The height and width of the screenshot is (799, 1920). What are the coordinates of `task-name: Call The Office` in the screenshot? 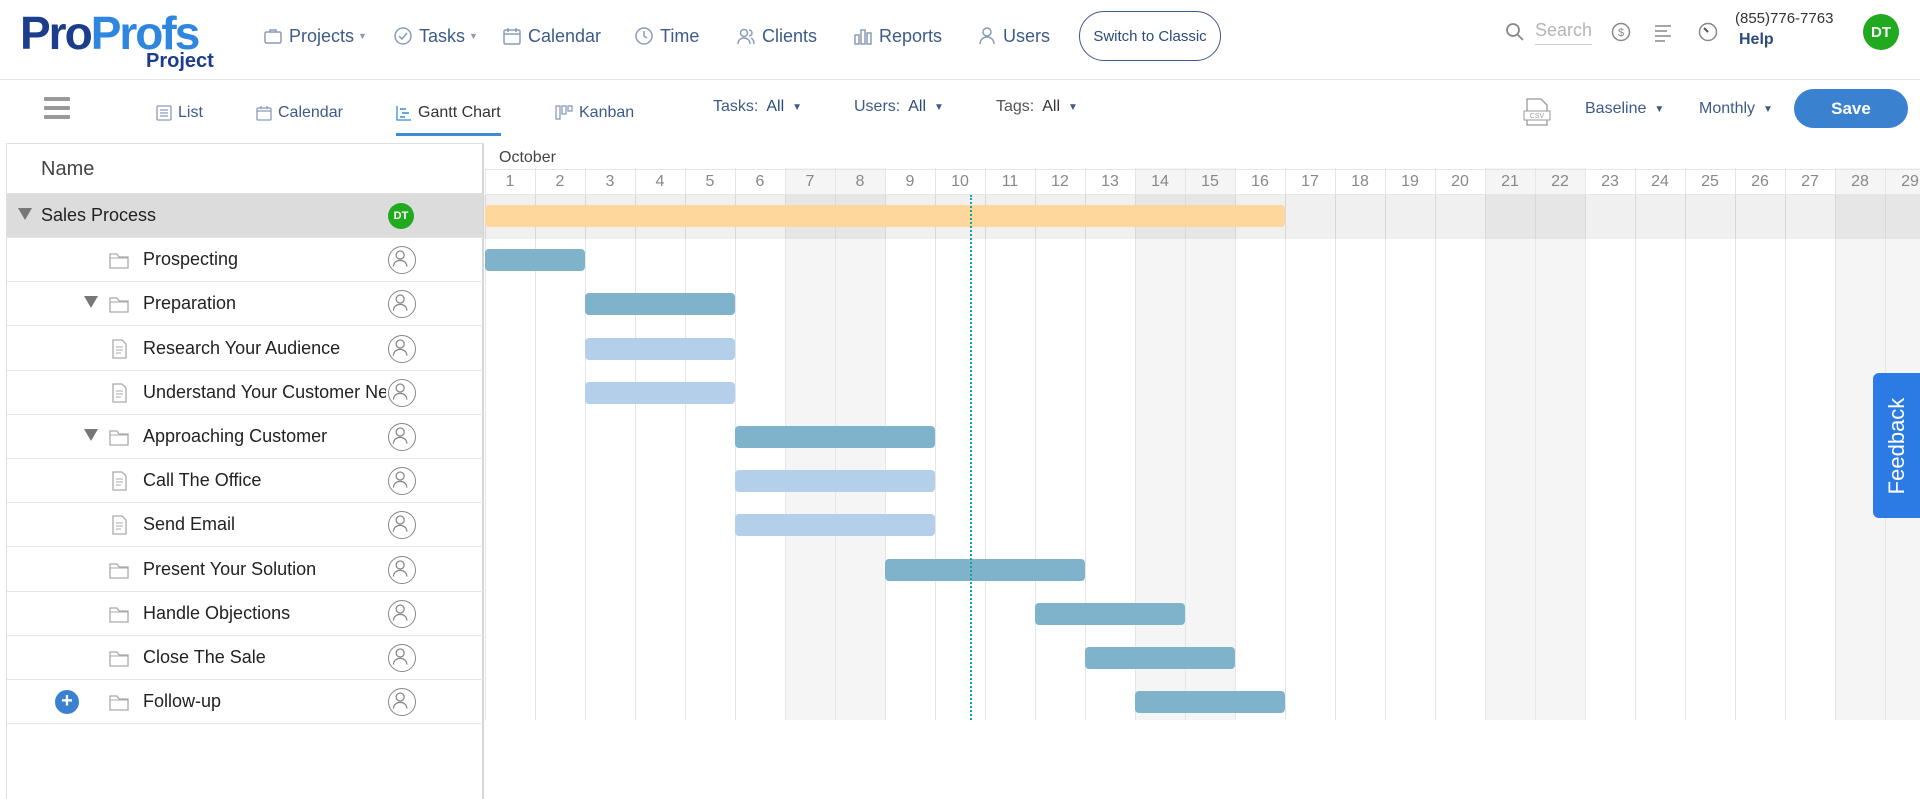 It's located at (202, 480).